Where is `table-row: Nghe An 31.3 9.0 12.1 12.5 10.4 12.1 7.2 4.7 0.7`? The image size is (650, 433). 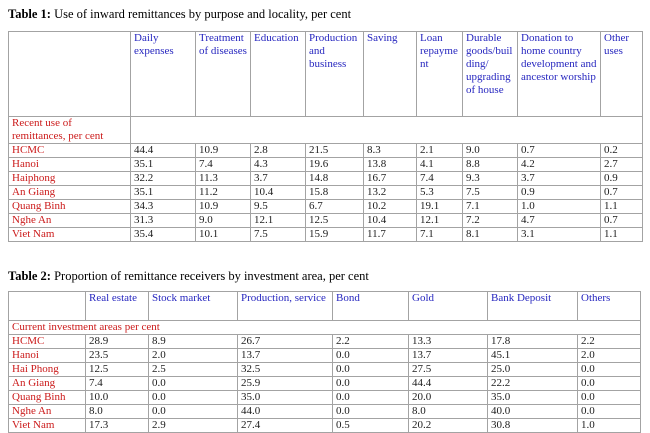 table-row: Nghe An 31.3 9.0 12.1 12.5 10.4 12.1 7.2 4.7 0.7 is located at coordinates (325, 220).